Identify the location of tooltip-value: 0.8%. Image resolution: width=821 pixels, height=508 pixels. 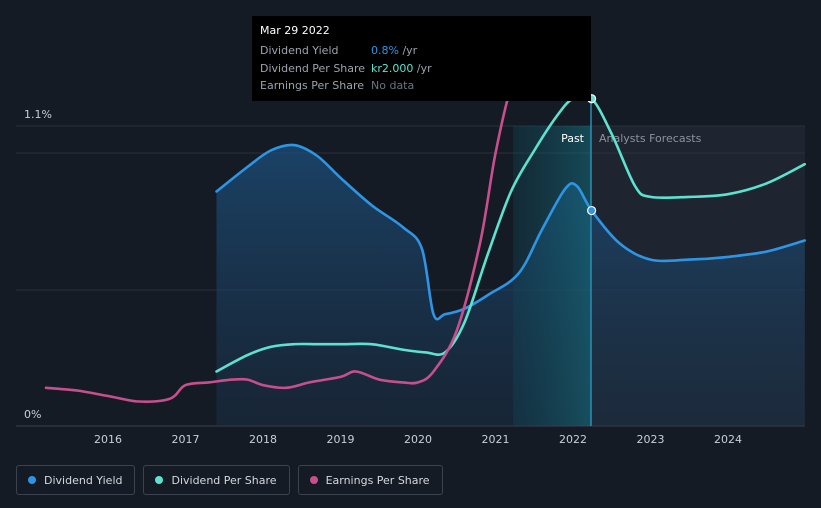
(385, 50).